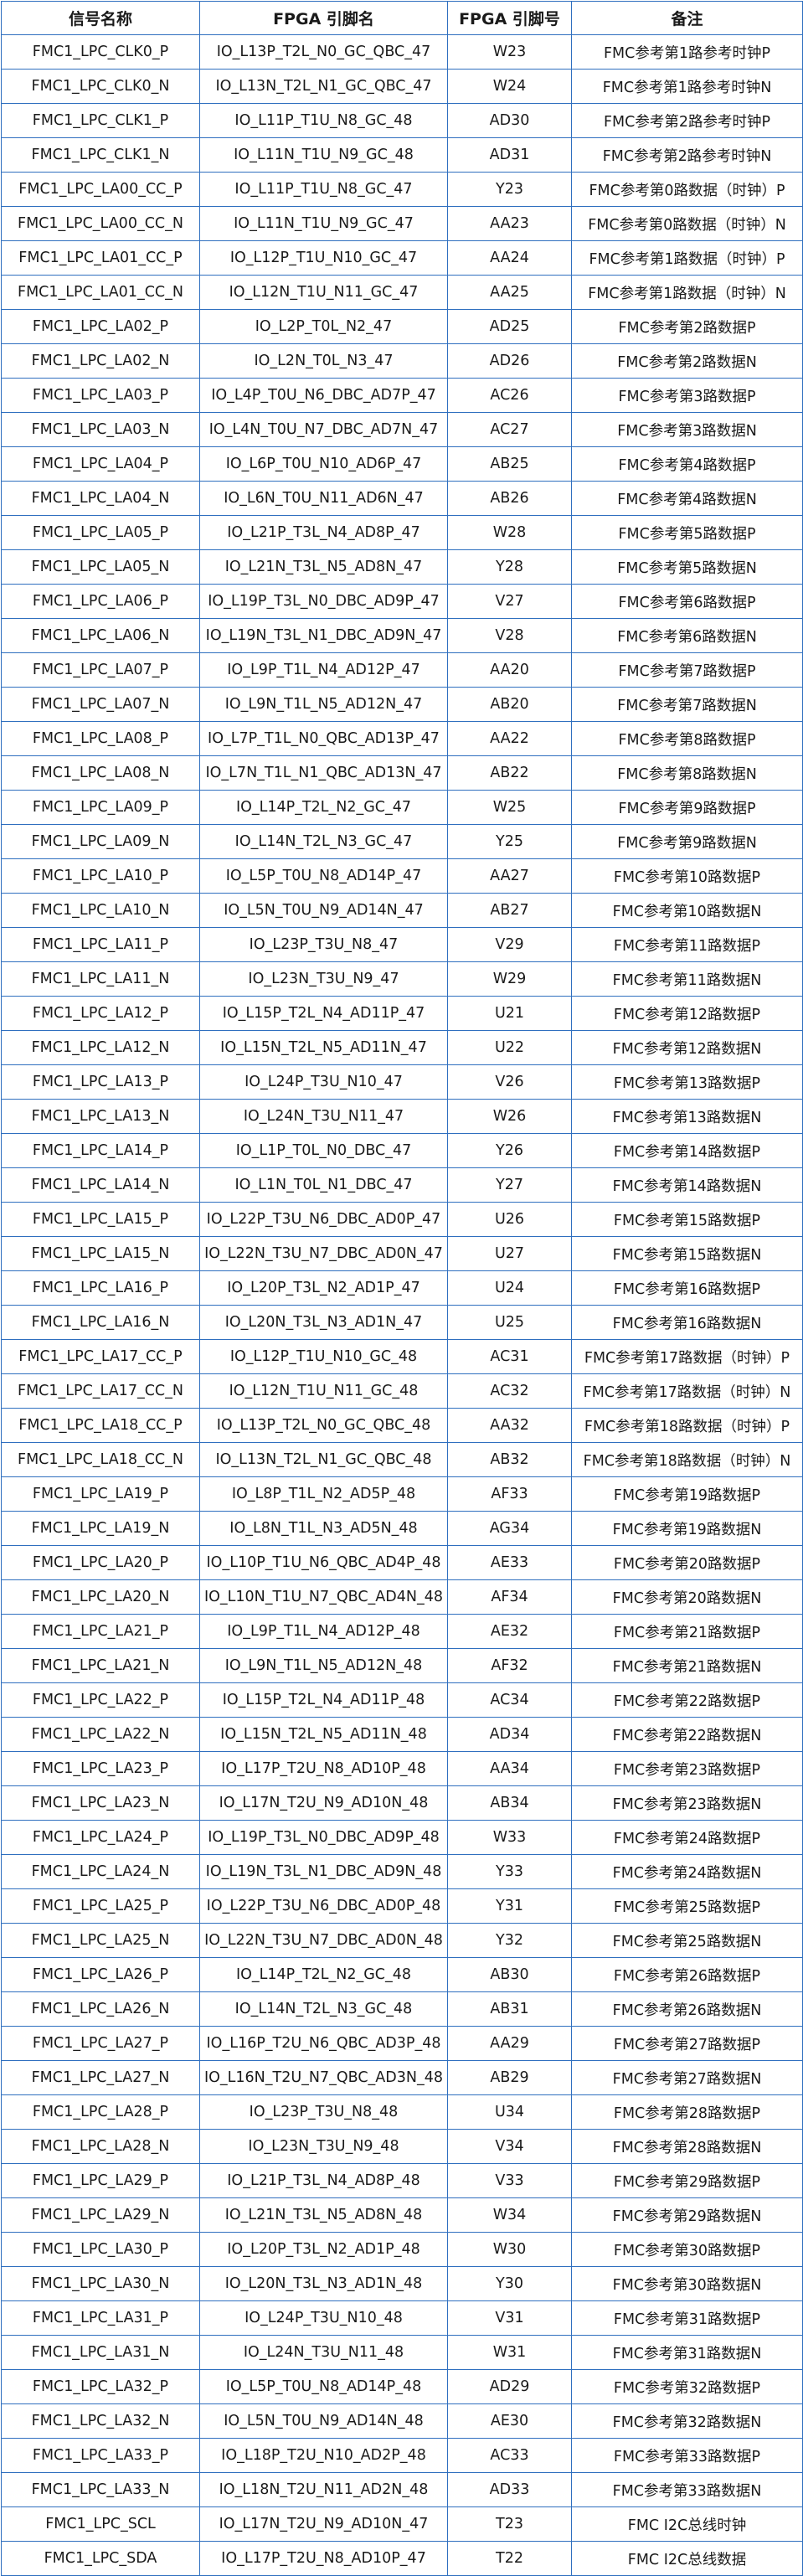 This screenshot has width=803, height=2576. Describe the element at coordinates (687, 1494) in the screenshot. I see `note-cell: FMC参考第19路数据P` at that location.